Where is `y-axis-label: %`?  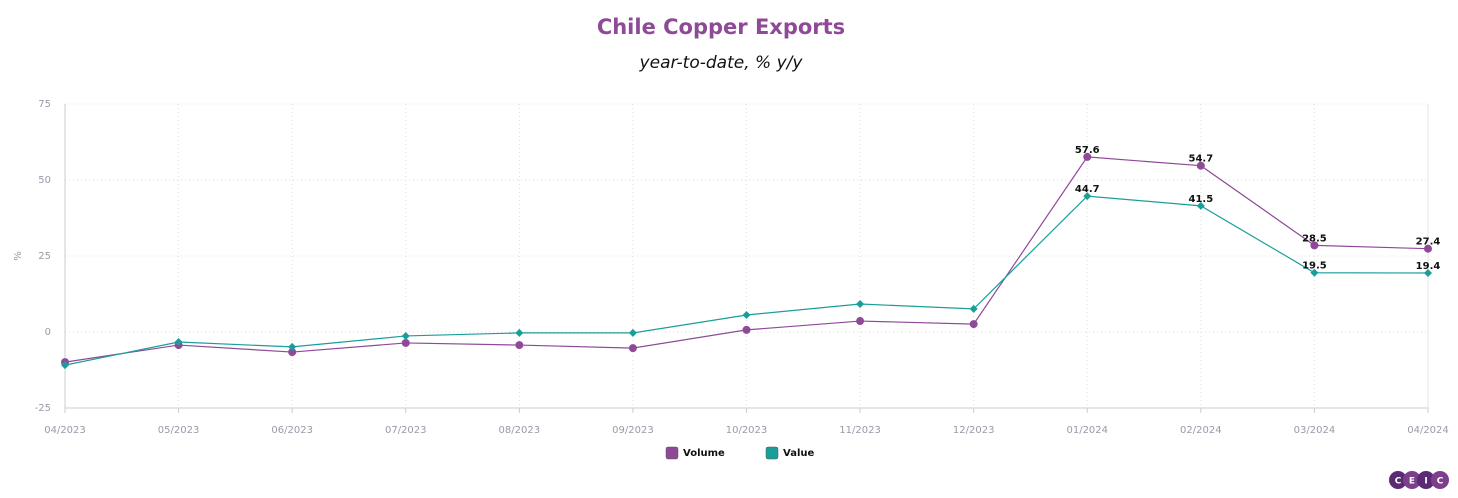 y-axis-label: % is located at coordinates (18, 256).